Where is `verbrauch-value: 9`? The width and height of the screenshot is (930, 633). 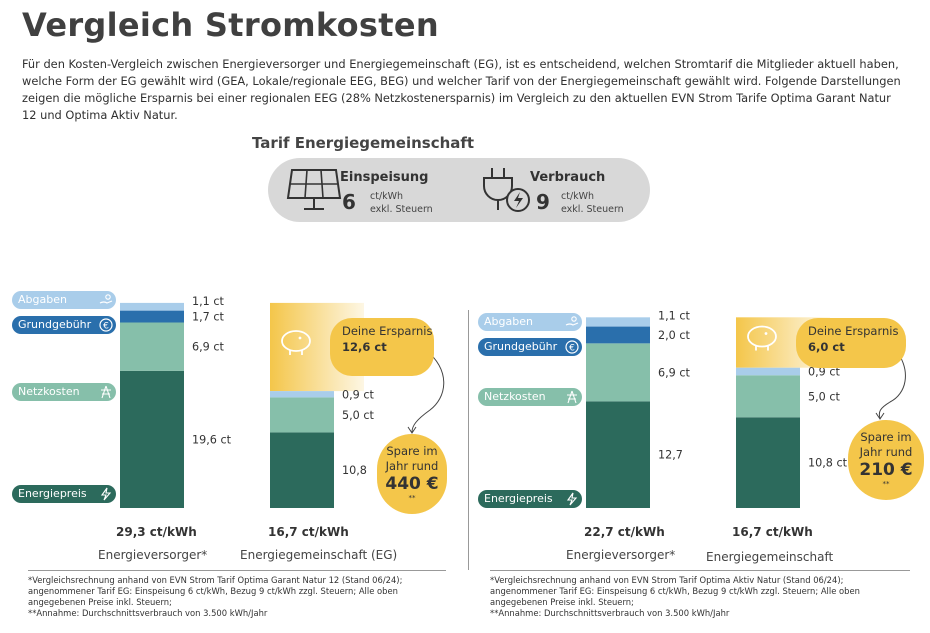
verbrauch-value: 9 is located at coordinates (543, 202).